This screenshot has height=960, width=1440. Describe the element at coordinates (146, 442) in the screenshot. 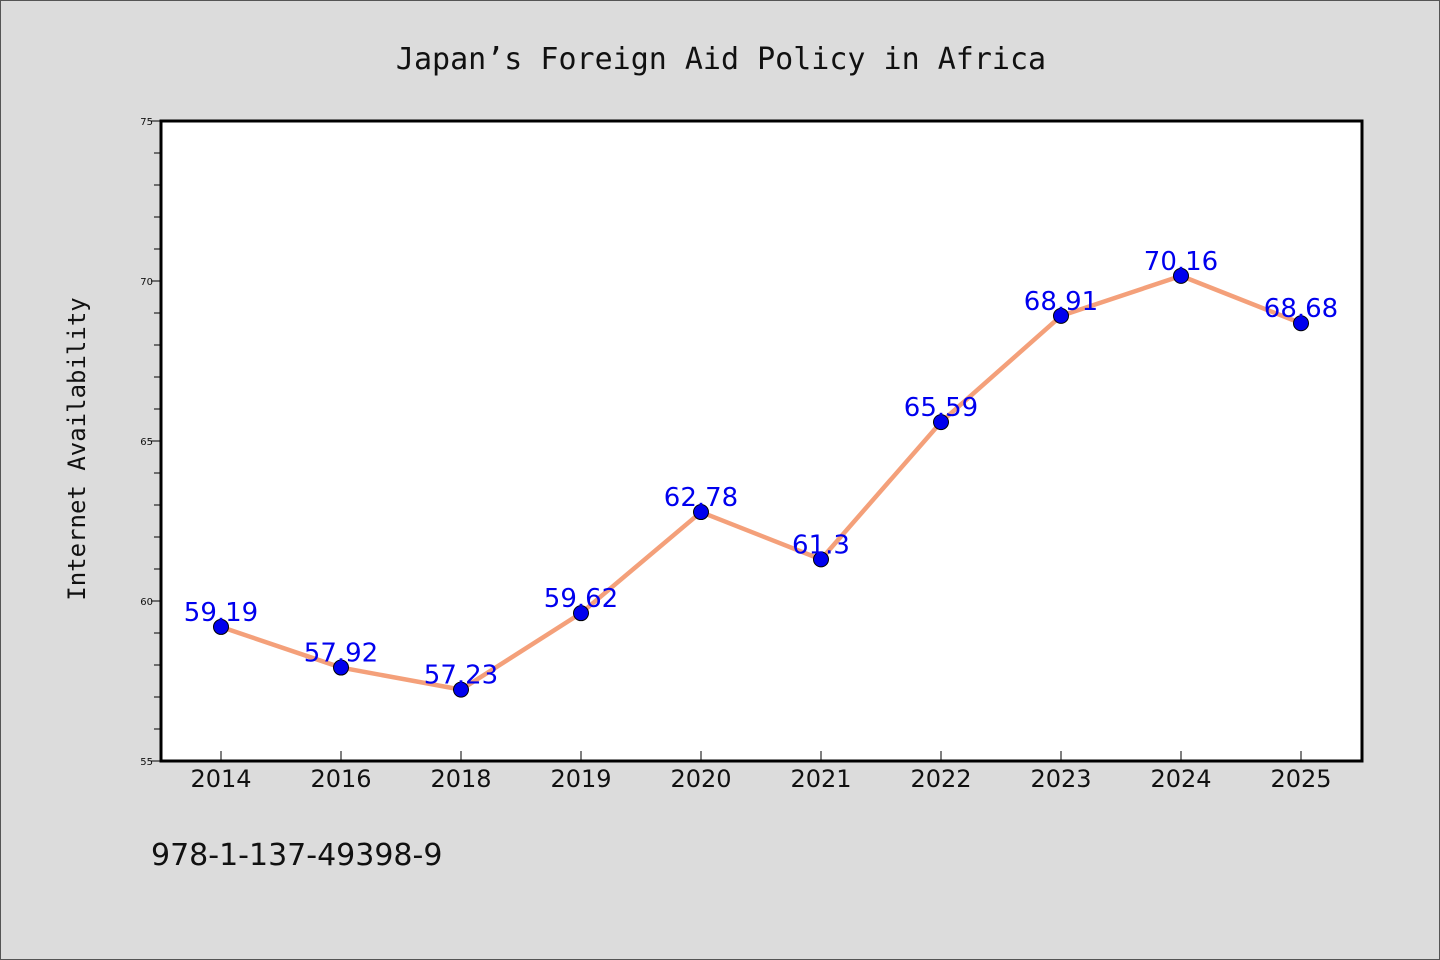

I see `y-tick-label: 65` at that location.